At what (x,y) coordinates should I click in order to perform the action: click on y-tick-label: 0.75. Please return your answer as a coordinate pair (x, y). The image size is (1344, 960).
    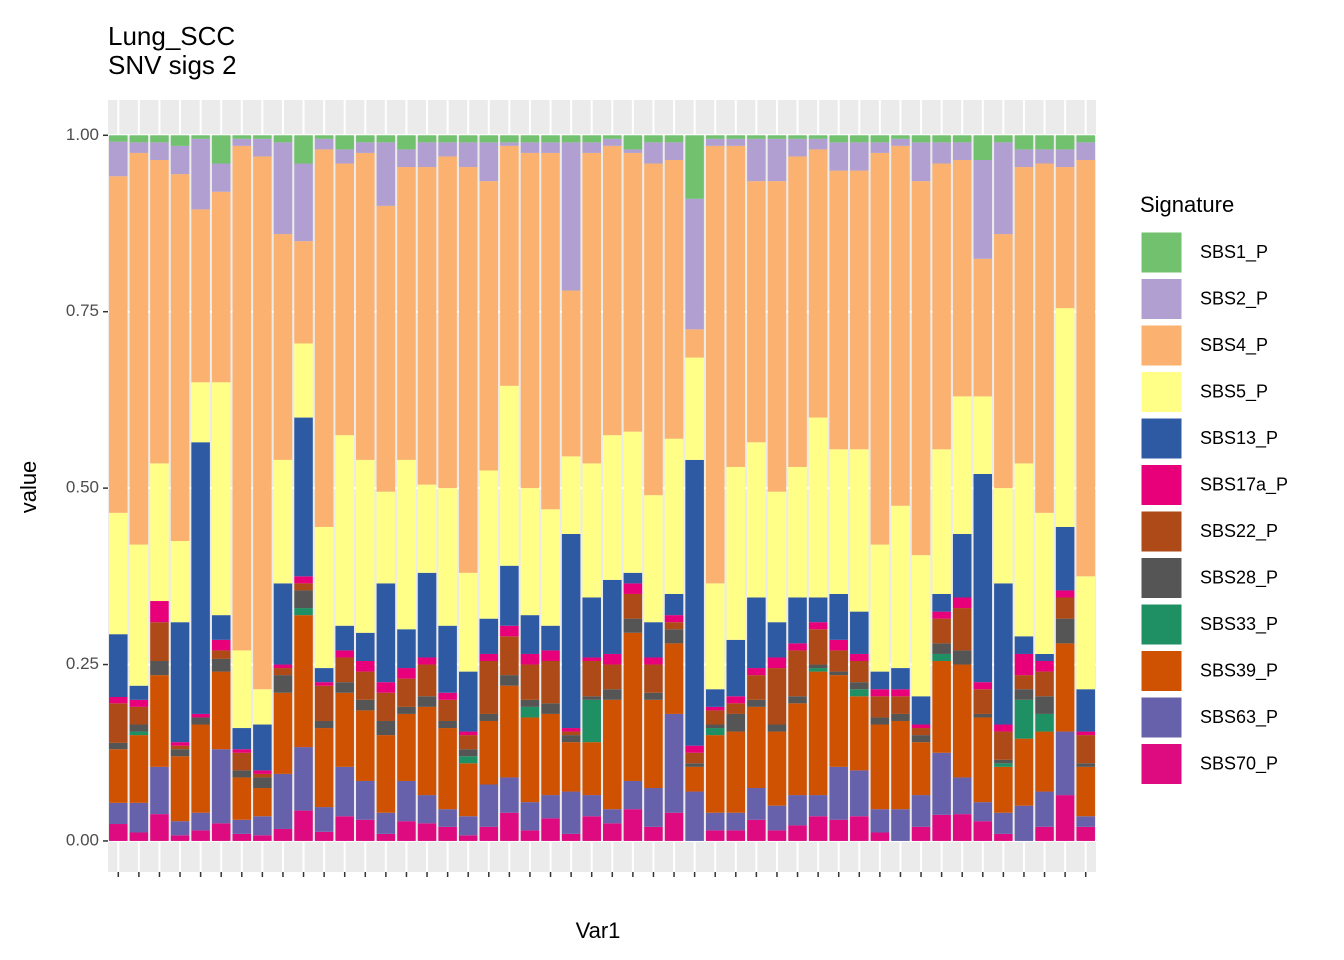
    Looking at the image, I should click on (82, 310).